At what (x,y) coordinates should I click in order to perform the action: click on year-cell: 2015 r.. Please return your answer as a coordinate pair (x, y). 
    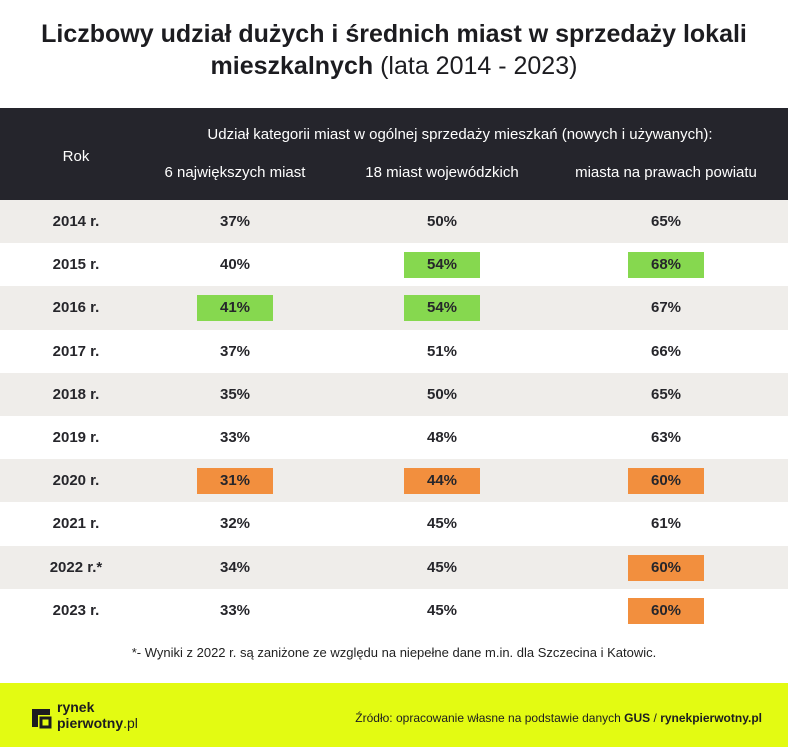
    Looking at the image, I should click on (76, 265).